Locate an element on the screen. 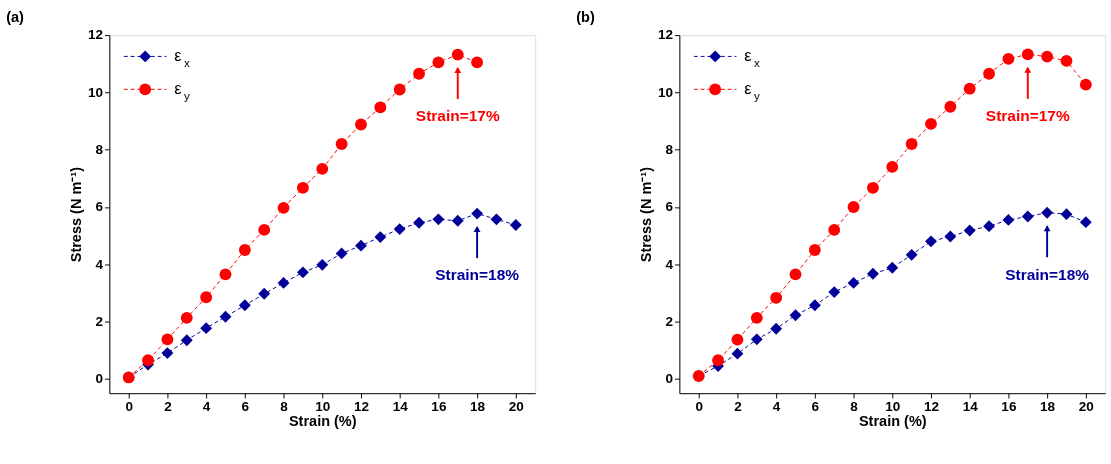 The width and height of the screenshot is (1111, 464). x-tick-label: 10 is located at coordinates (323, 407).